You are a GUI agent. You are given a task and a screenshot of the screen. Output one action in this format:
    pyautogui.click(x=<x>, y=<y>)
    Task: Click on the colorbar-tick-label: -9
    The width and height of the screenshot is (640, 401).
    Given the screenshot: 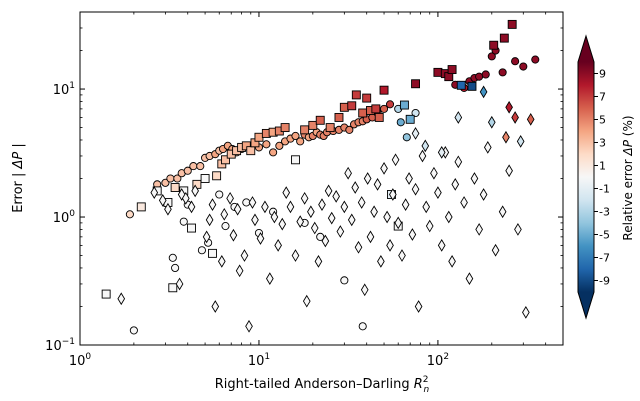 What is the action you would take?
    pyautogui.click(x=604, y=281)
    